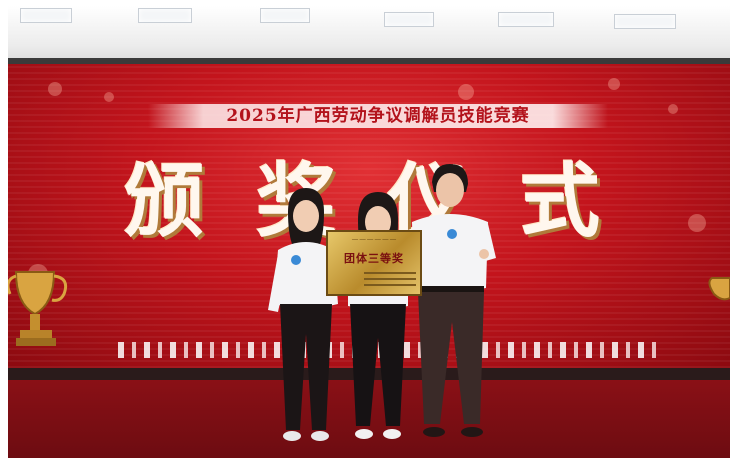 Image resolution: width=738 pixels, height=464 pixels. Describe the element at coordinates (374, 240) in the screenshot. I see `plaque-header-lines: ── ── ── ── ── ──` at that location.